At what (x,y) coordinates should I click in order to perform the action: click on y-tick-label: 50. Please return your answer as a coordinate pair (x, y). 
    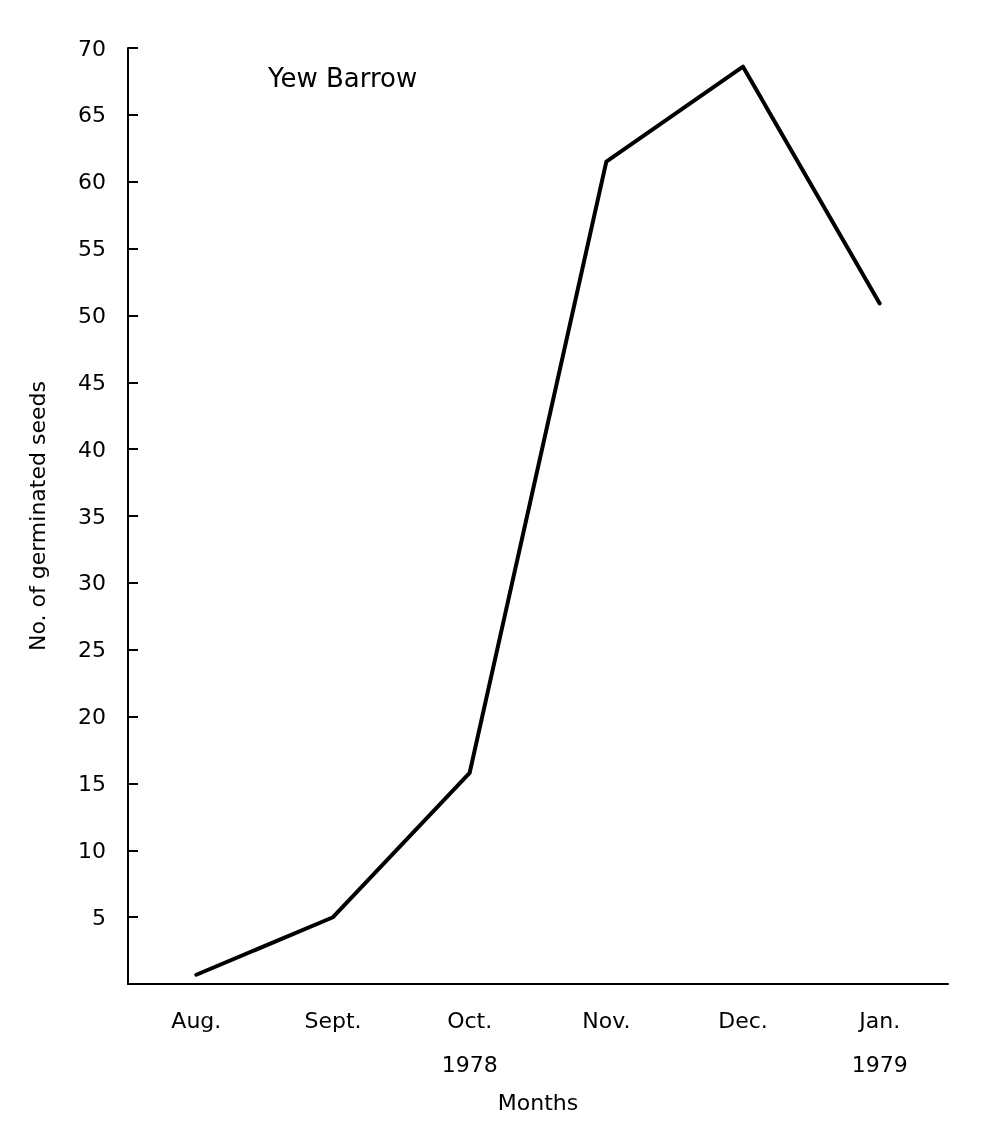
    Looking at the image, I should click on (92, 315).